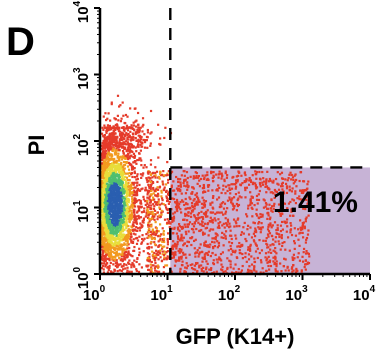 Image resolution: width=384 pixels, height=358 pixels. I want to click on y-tick-exponent: 0, so click(77, 269).